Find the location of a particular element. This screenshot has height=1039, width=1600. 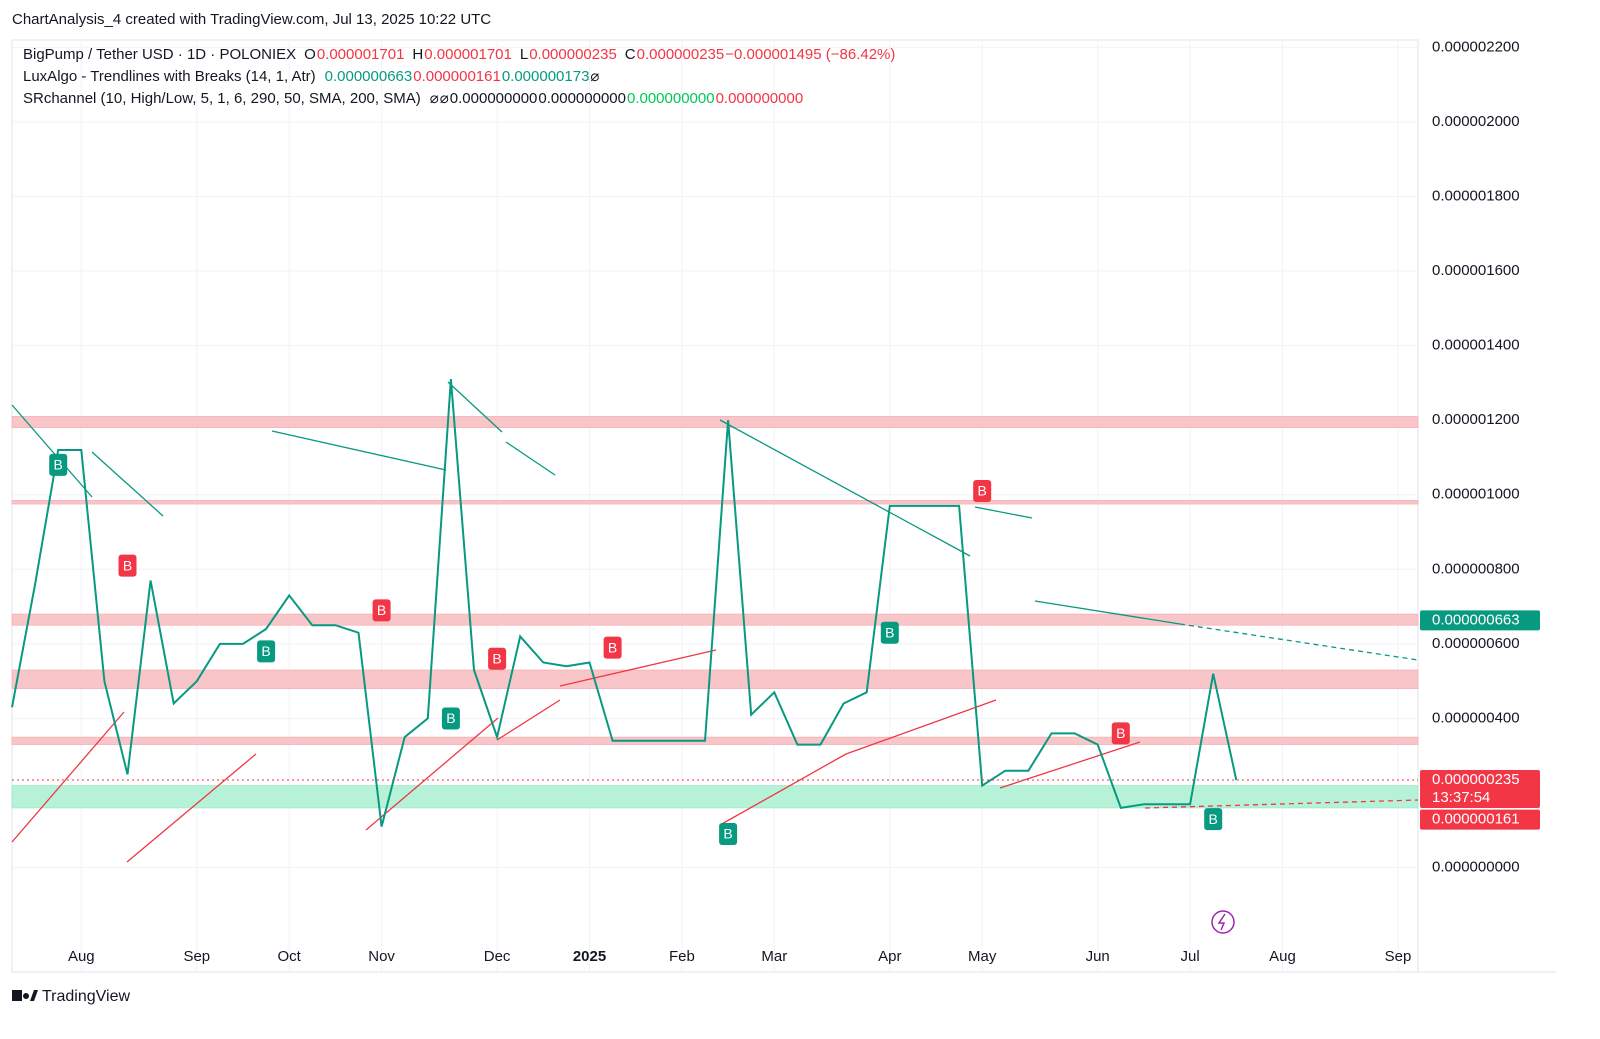

x-tick-label: 2025 is located at coordinates (589, 956).